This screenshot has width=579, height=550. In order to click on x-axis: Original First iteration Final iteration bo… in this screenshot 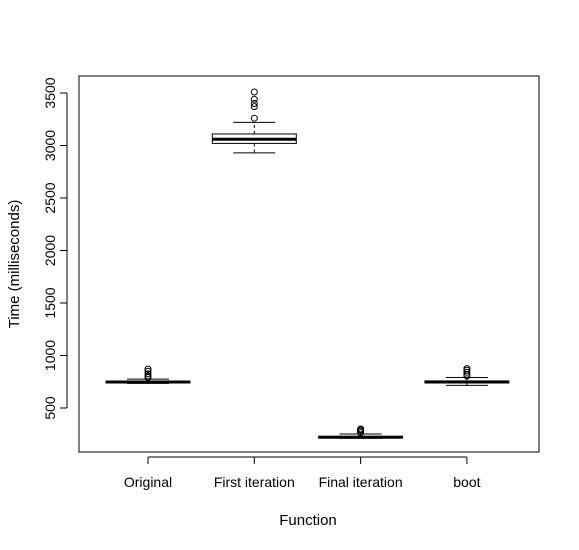, I will do `click(302, 473)`.